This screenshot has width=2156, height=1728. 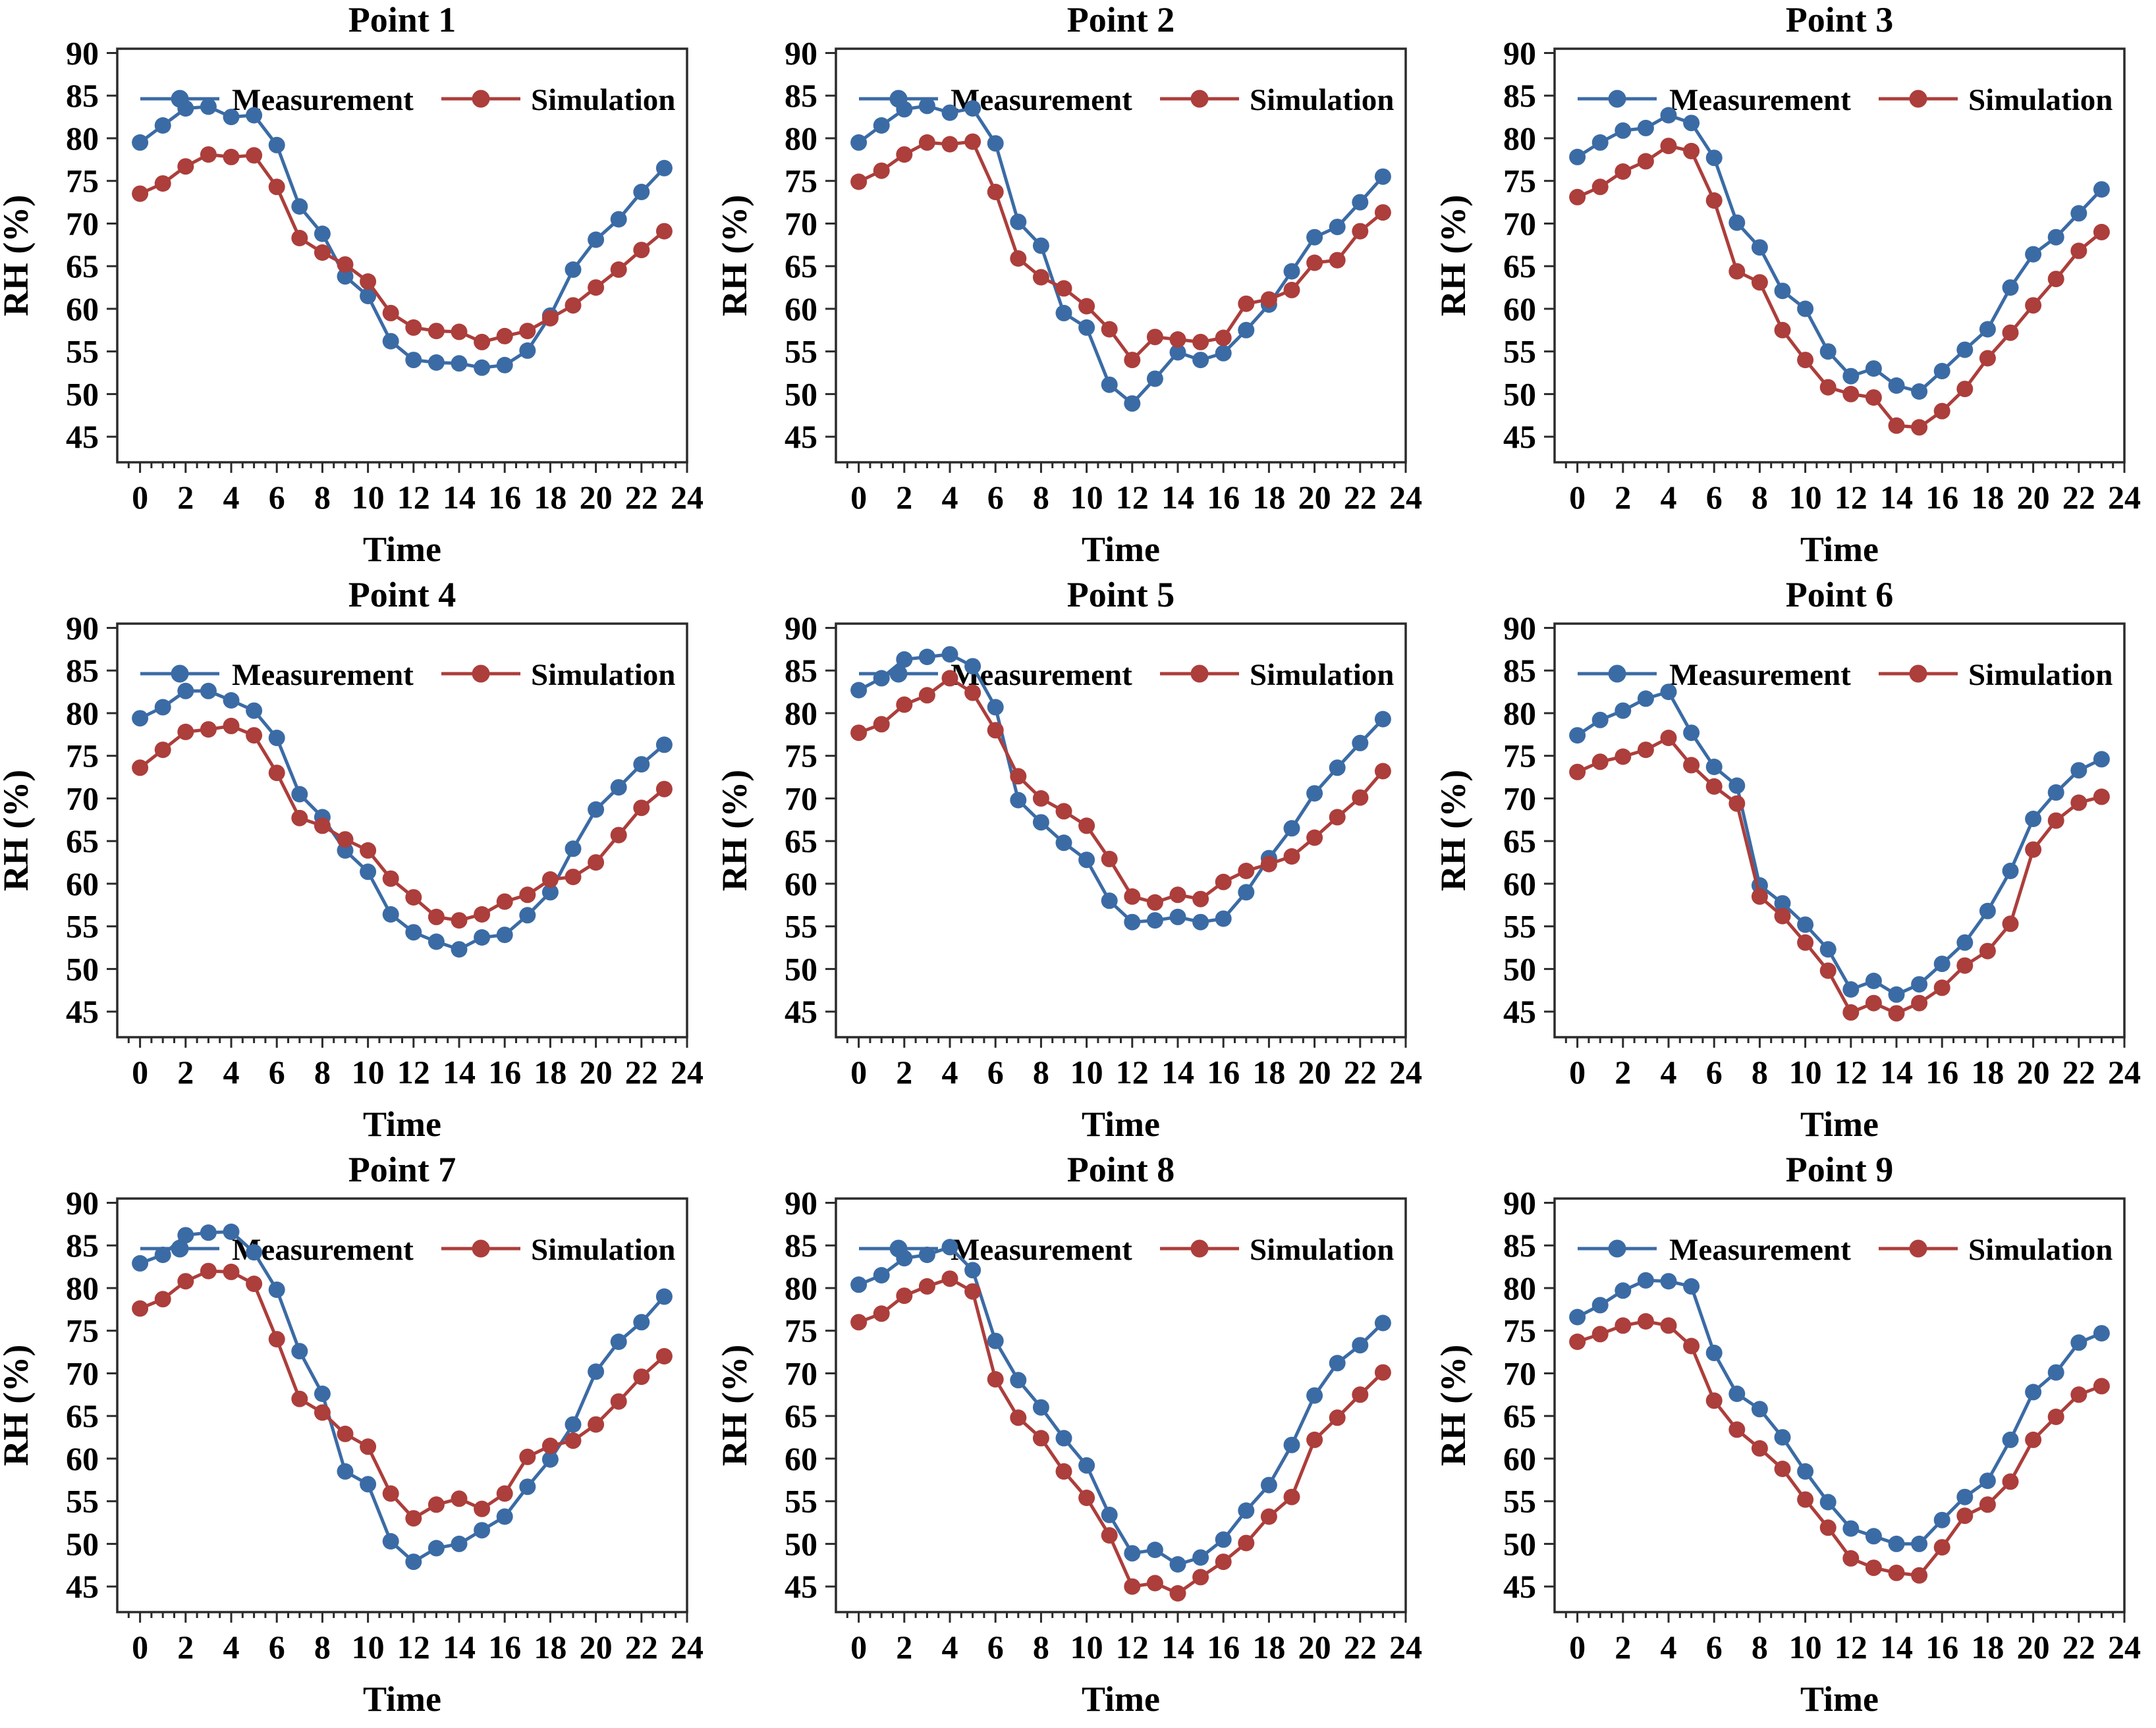 What do you see at coordinates (801, 182) in the screenshot?
I see `y-tick-label: 75` at bounding box center [801, 182].